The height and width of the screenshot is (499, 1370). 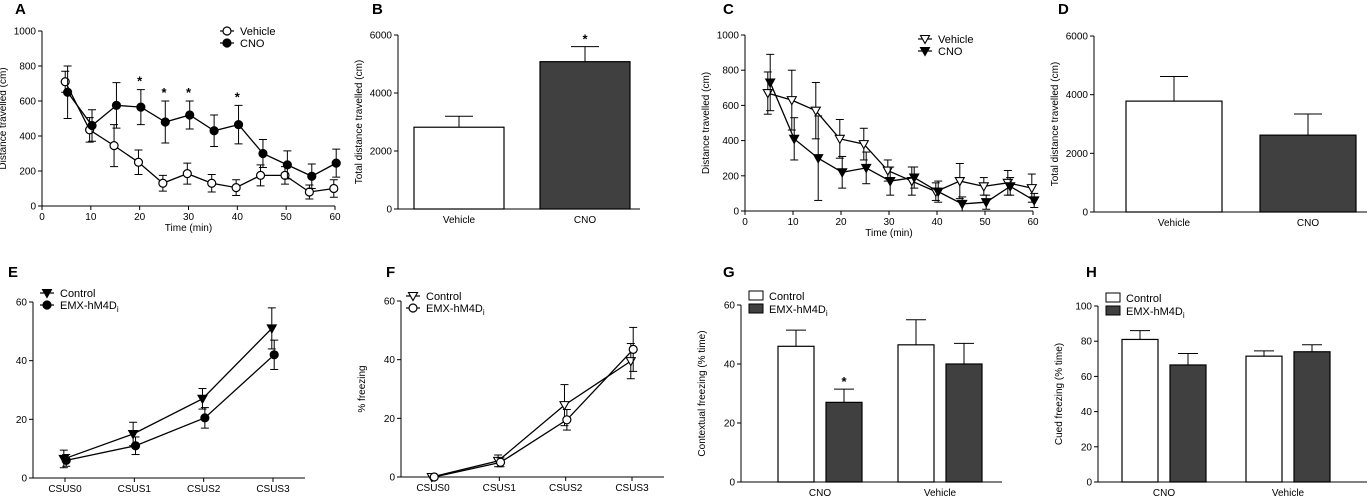 What do you see at coordinates (844, 381) in the screenshot?
I see `significance-star: *` at bounding box center [844, 381].